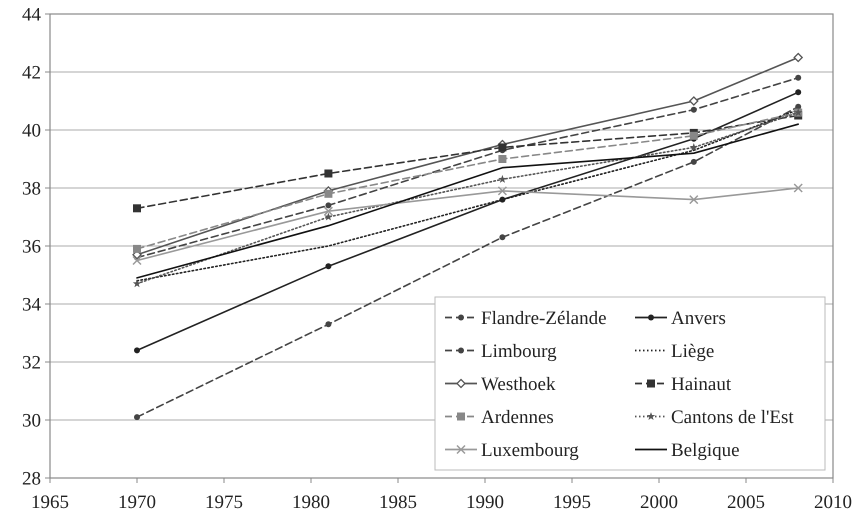 The height and width of the screenshot is (530, 867). Describe the element at coordinates (31, 189) in the screenshot. I see `y-tick-label: 38` at that location.